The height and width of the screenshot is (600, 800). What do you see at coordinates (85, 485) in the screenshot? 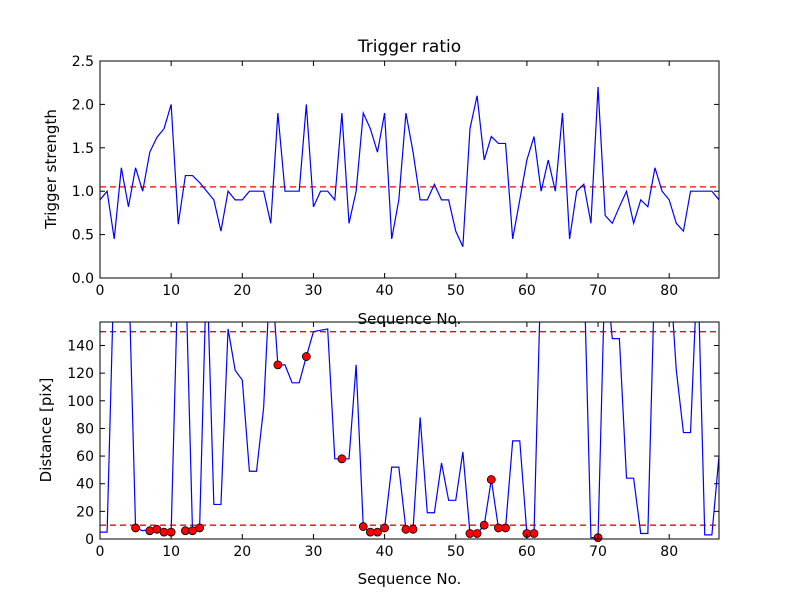
I see `y-tick-label: 40` at bounding box center [85, 485].